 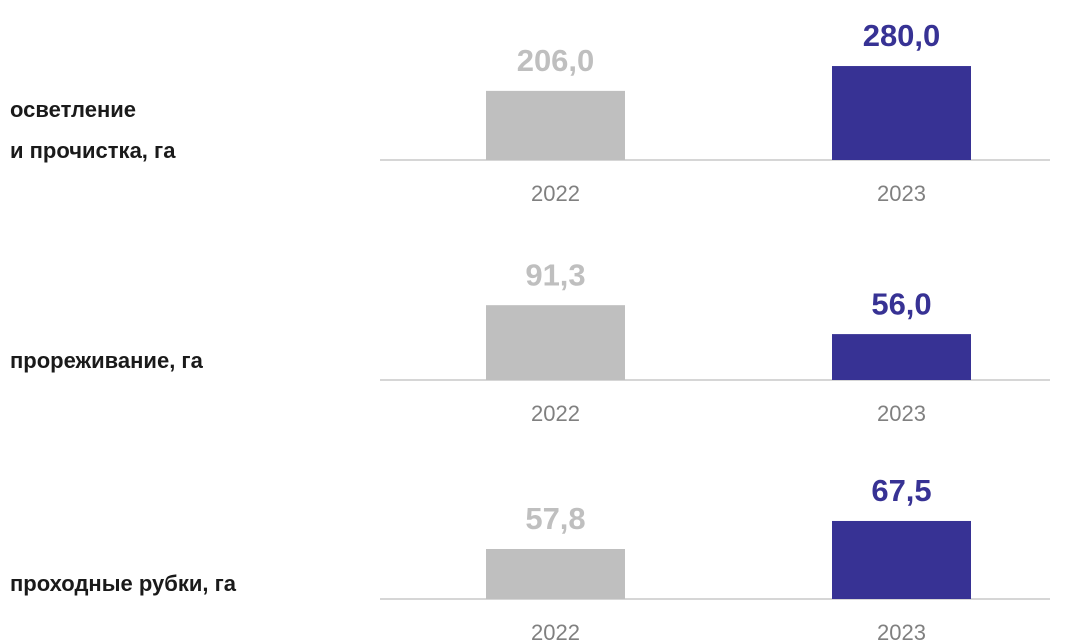 I want to click on value-label: 91,3, so click(x=555, y=274).